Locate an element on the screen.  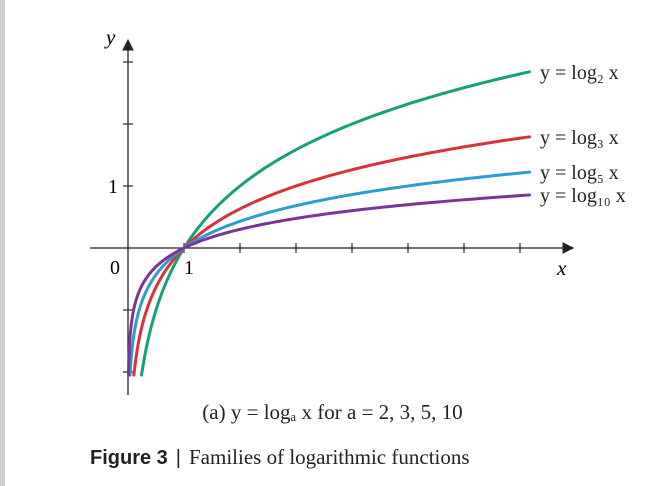
x-tick-label-1: 1 is located at coordinates (189, 268).